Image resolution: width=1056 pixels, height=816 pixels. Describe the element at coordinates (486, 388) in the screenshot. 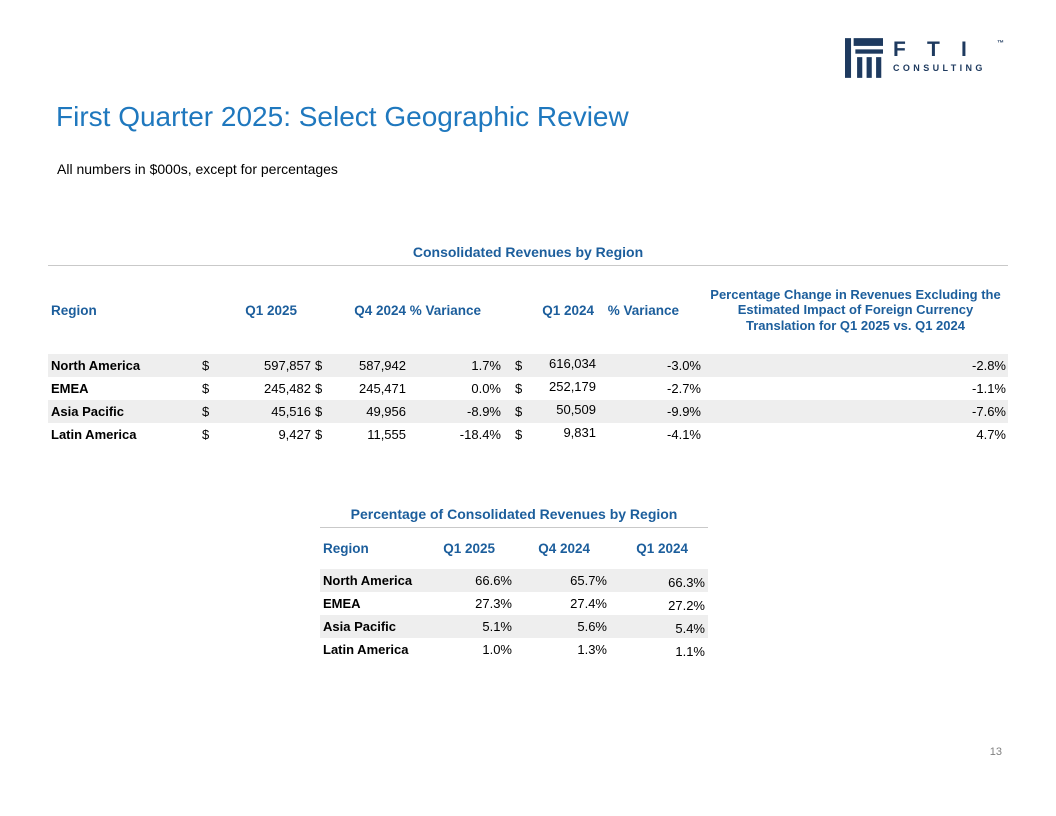

I see `cell-variance-q4: 0.0%` at that location.